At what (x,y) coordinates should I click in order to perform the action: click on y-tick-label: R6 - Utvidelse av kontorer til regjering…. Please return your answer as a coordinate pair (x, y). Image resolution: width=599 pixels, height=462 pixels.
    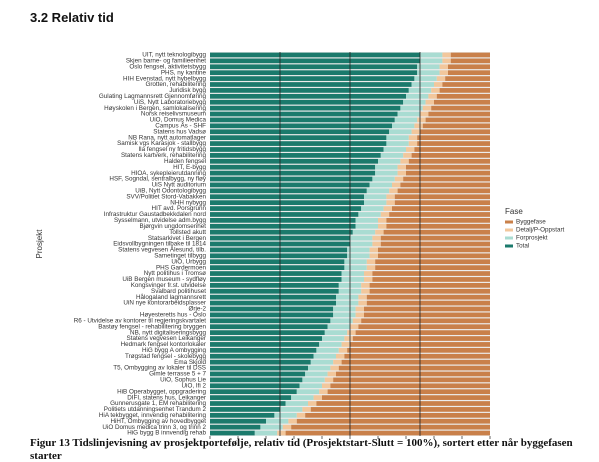
    Looking at the image, I should click on (140, 320).